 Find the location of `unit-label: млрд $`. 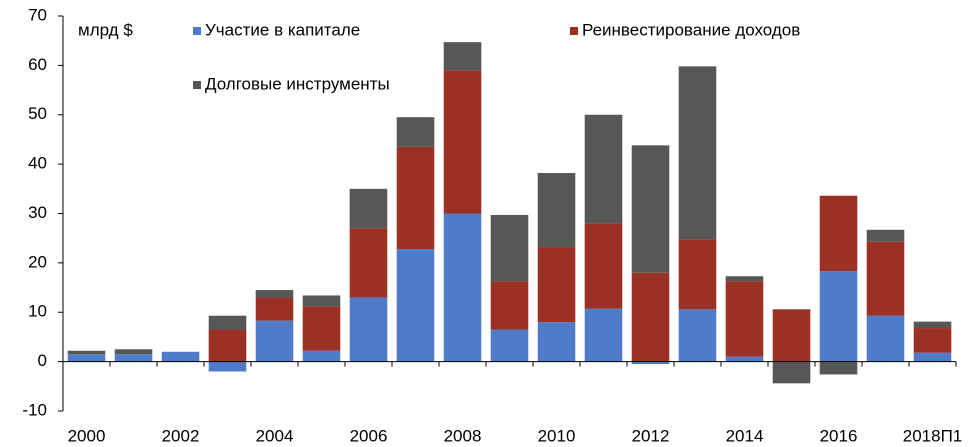

unit-label: млрд $ is located at coordinates (105, 29).